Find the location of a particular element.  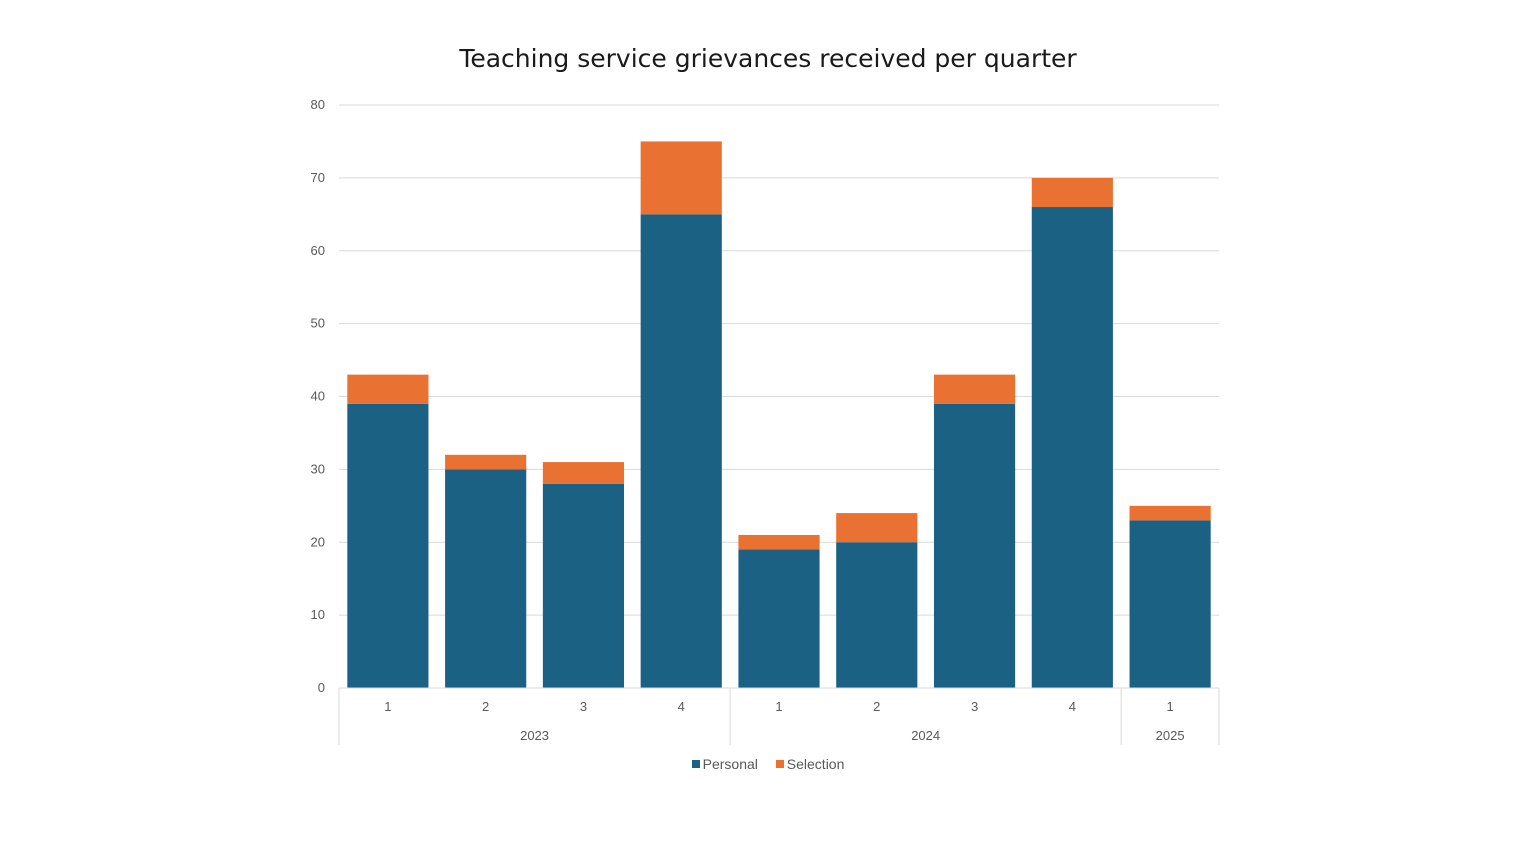

legend-item-personal: Personal is located at coordinates (724, 764).